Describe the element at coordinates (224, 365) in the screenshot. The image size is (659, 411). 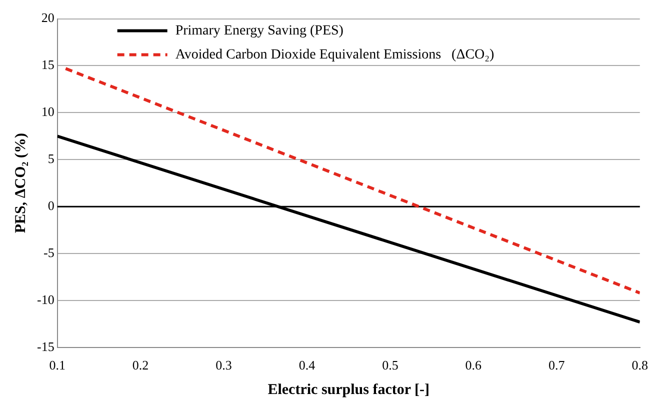
I see `x-tick-label: 0.3` at that location.